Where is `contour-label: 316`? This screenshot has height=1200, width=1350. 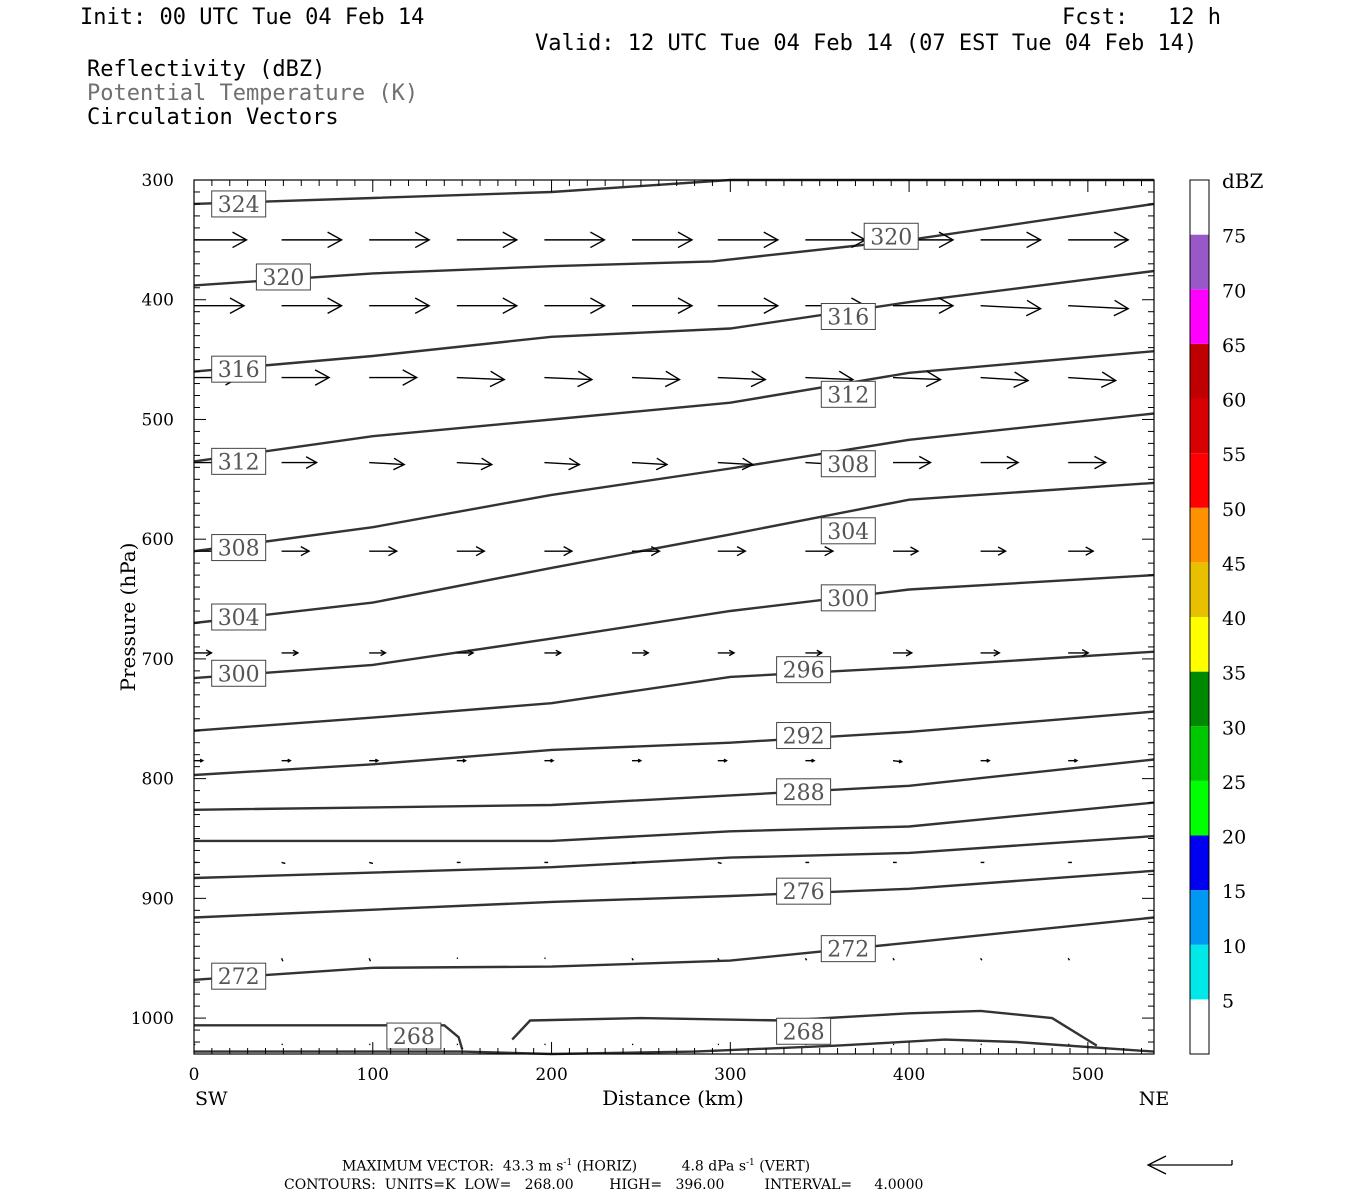
contour-label: 316 is located at coordinates (239, 370).